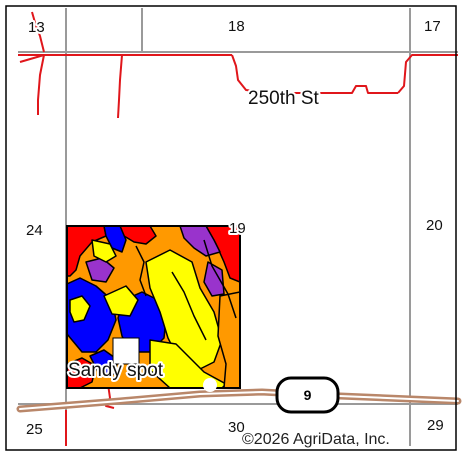  What do you see at coordinates (228, 339) in the screenshot?
I see `soil-orange-east` at bounding box center [228, 339].